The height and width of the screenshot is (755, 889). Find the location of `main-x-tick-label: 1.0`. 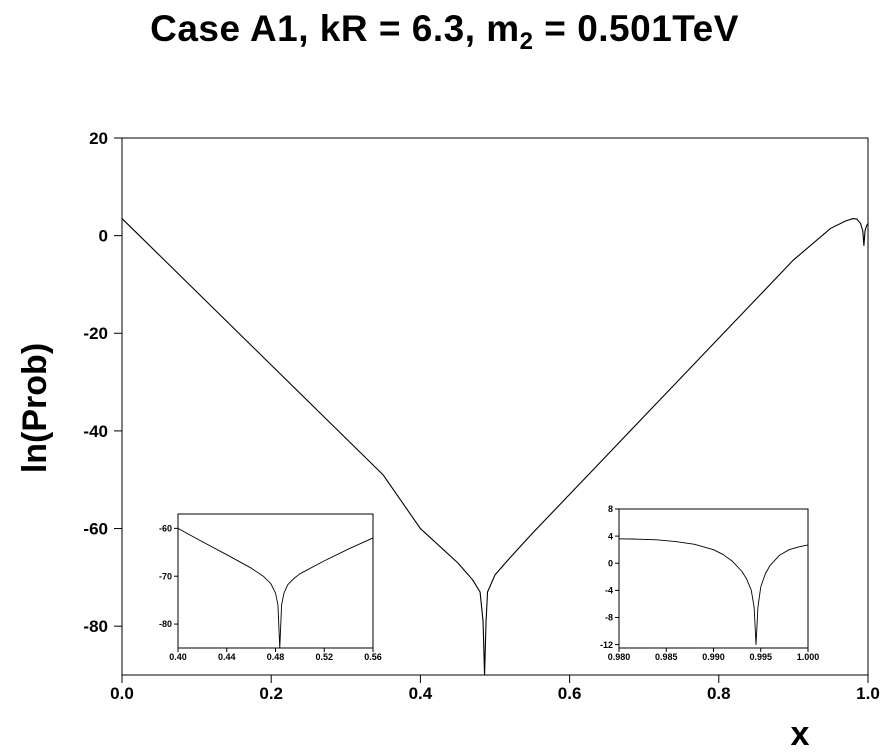

main-x-tick-label: 1.0 is located at coordinates (868, 693).